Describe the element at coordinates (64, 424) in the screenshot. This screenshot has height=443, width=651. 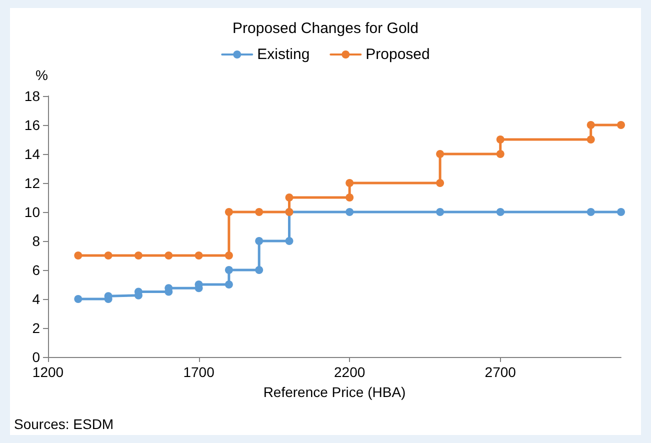
I see `source-note: Sources: ESDM` at that location.